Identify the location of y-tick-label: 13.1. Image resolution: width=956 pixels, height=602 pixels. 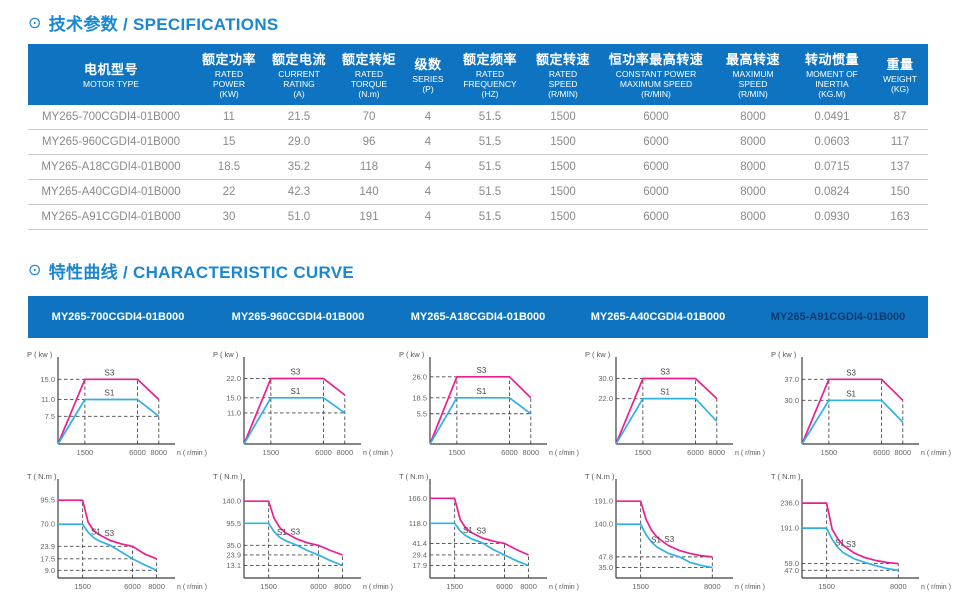
(233, 565).